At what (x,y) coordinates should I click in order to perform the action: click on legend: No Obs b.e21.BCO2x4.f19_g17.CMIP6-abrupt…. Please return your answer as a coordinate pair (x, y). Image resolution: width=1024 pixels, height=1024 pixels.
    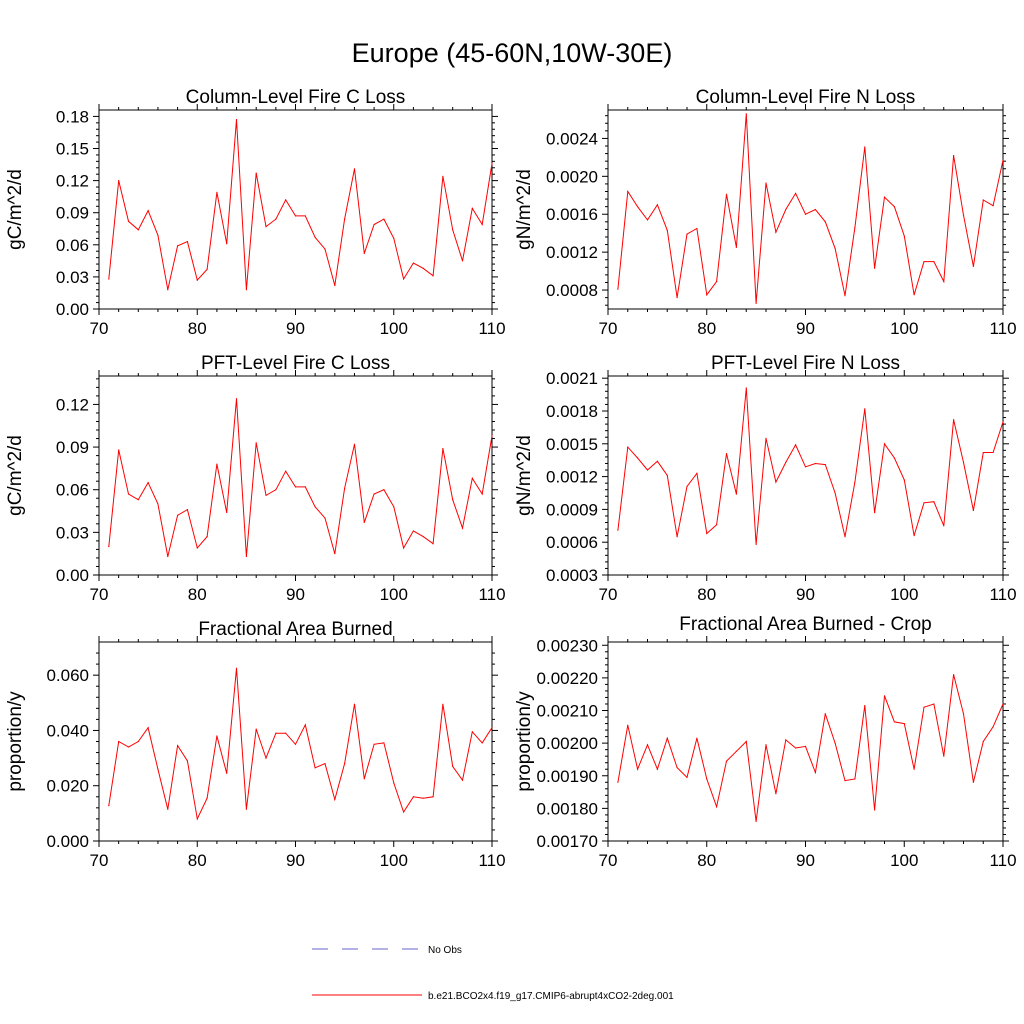
    Looking at the image, I should click on (493, 973).